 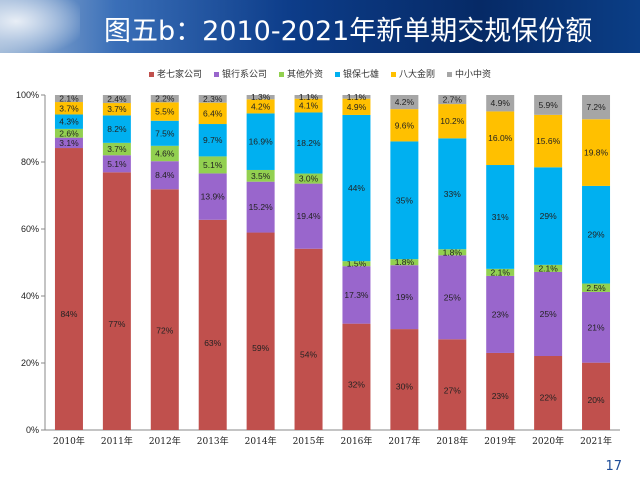 What do you see at coordinates (596, 235) in the screenshot?
I see `data-label: 29%` at bounding box center [596, 235].